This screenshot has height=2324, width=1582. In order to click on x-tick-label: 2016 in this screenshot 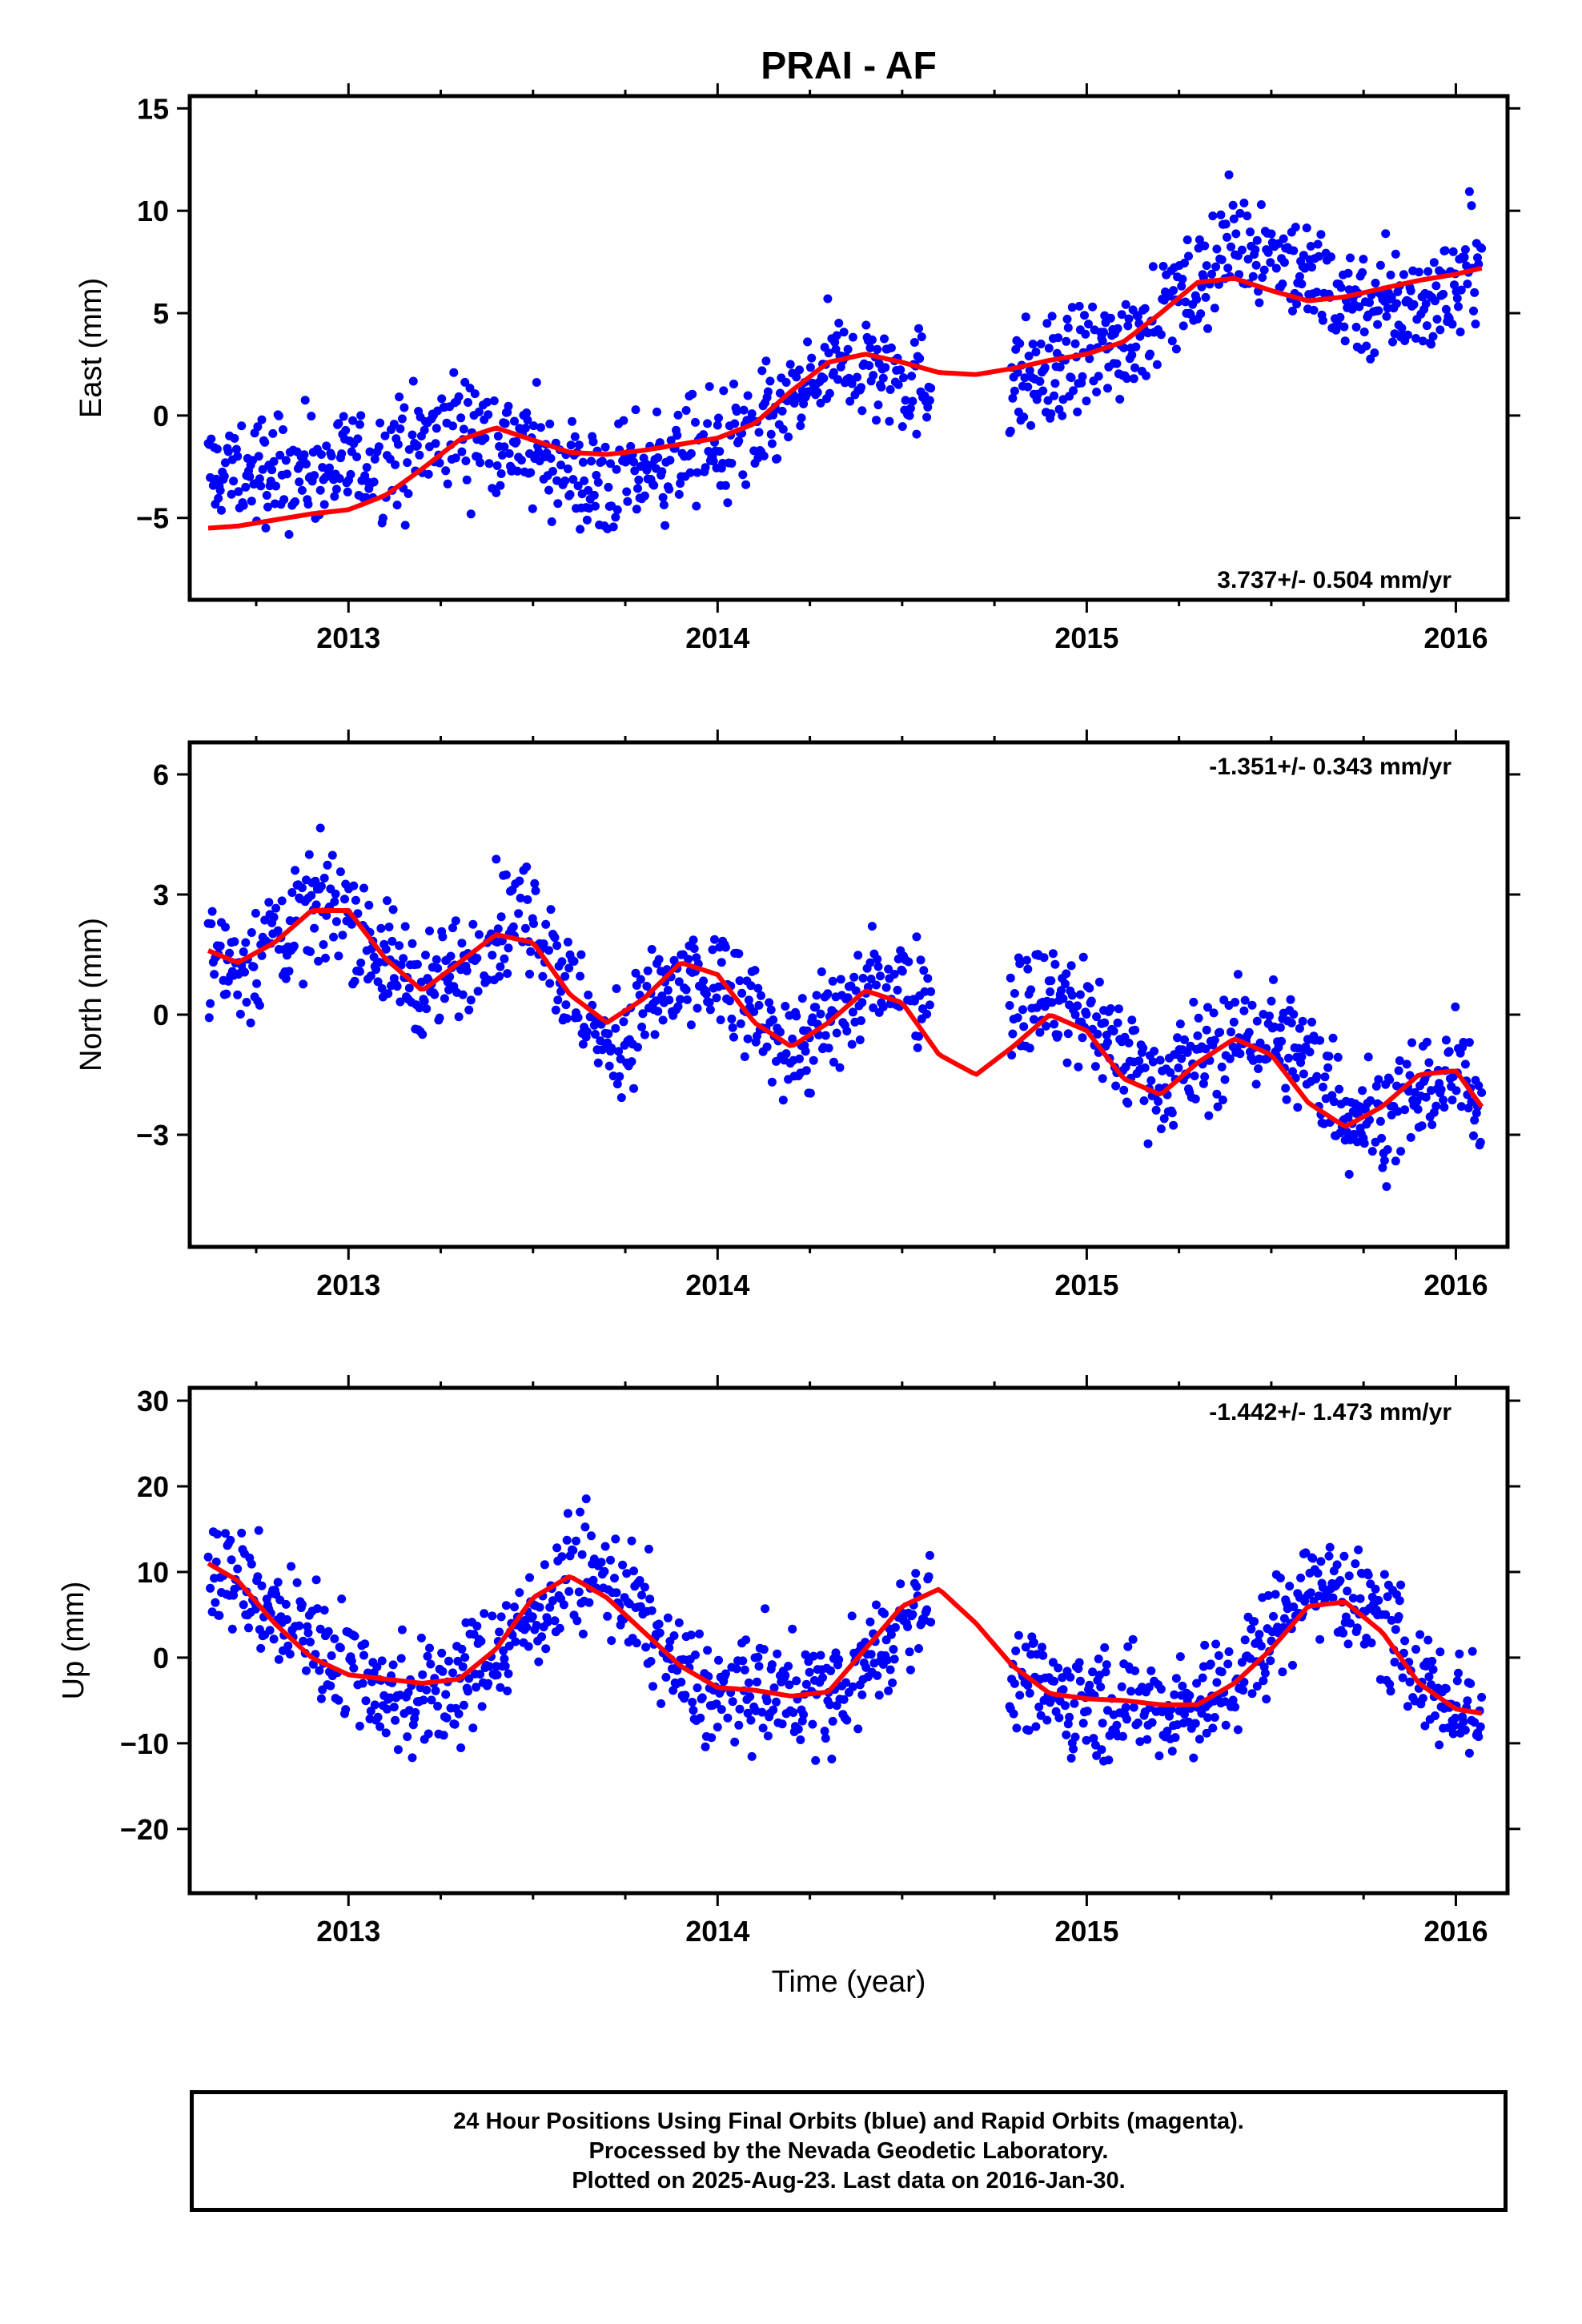, I will do `click(1456, 637)`.